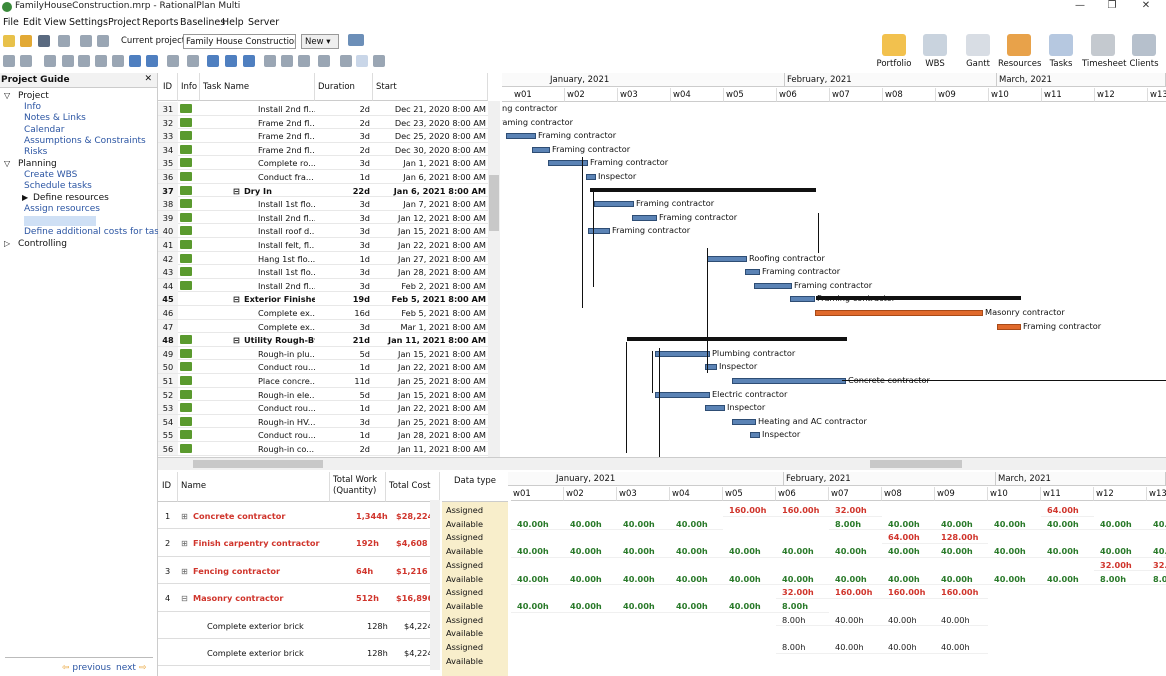 The height and width of the screenshot is (676, 1166). What do you see at coordinates (26, 61) in the screenshot?
I see `indent-icon` at bounding box center [26, 61].